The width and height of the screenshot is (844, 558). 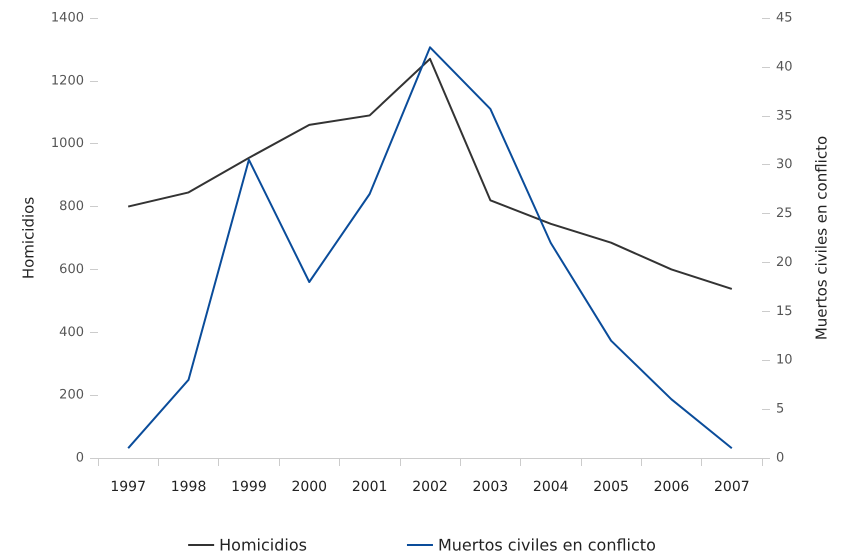 I want to click on x-tick-label: 2005, so click(x=611, y=487).